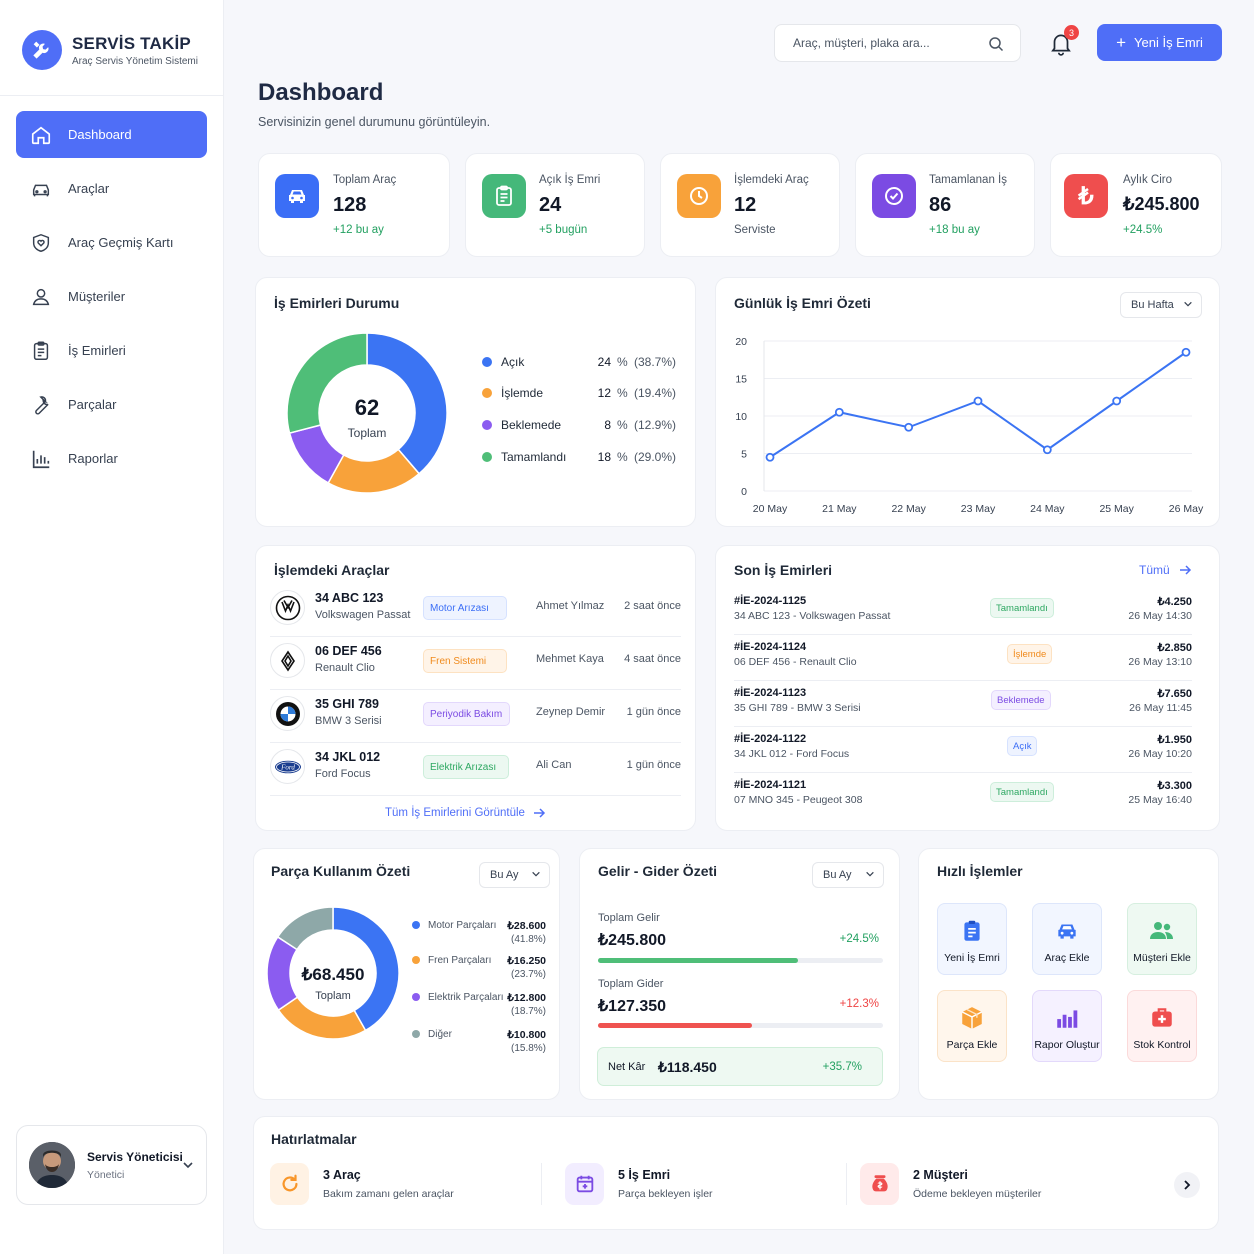 The height and width of the screenshot is (1254, 1254). I want to click on search-icon, so click(996, 44).